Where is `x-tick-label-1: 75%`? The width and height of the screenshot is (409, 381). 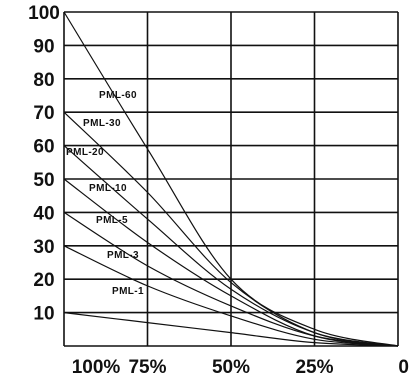 x-tick-label-1: 75% is located at coordinates (147, 367).